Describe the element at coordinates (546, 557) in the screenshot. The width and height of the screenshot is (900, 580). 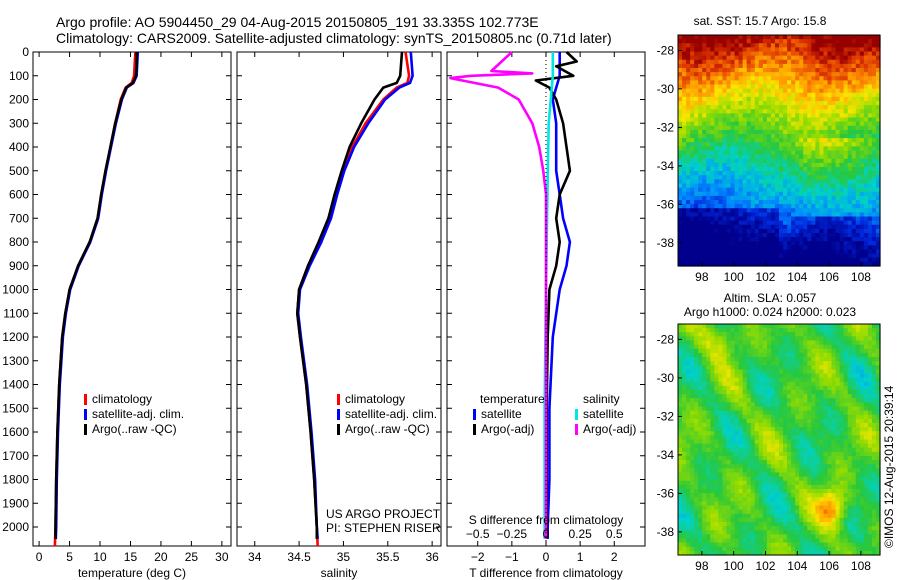
I see `x-tick-label: 0` at that location.